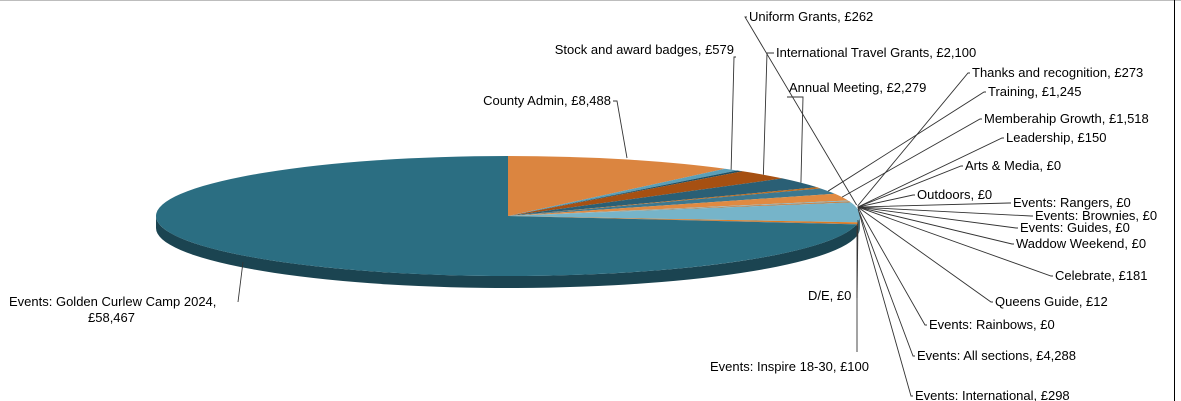  I want to click on pie-slice-thanks, so click(664, 201).